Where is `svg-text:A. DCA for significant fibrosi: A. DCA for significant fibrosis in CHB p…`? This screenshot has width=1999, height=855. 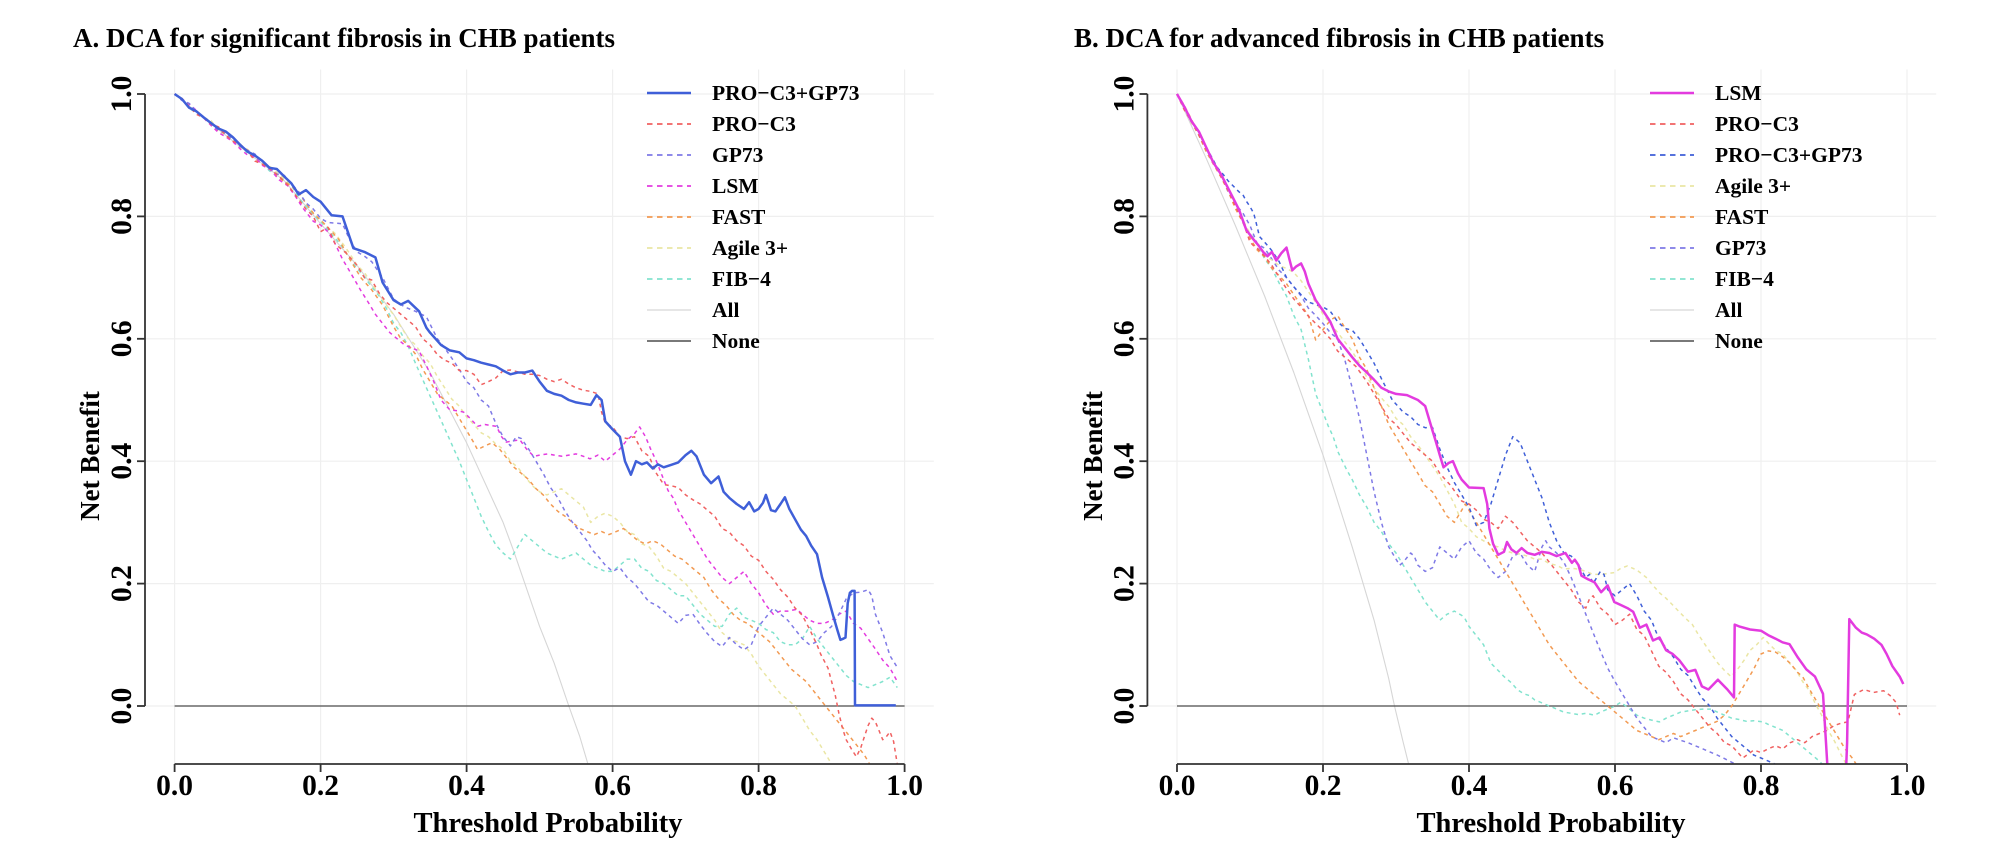
svg-text:A. DCA for significant fibrosi: A. DCA for significant fibrosis in CHB p… is located at coordinates (344, 38).